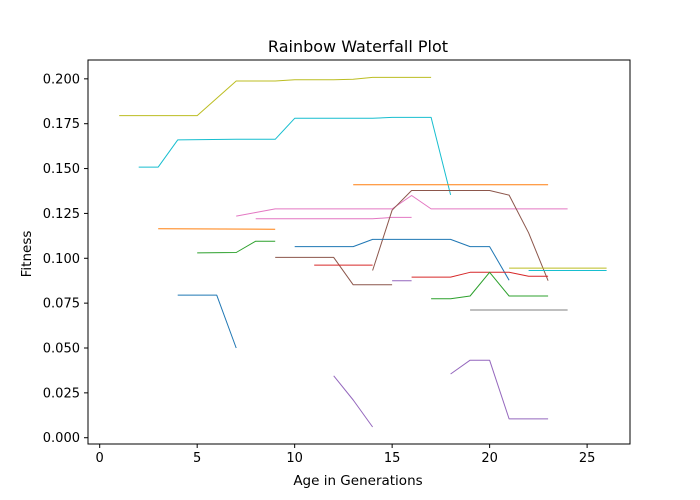 Image resolution: width=700 pixels, height=500 pixels. What do you see at coordinates (489, 458) in the screenshot?
I see `x-tick-label: 20` at bounding box center [489, 458].